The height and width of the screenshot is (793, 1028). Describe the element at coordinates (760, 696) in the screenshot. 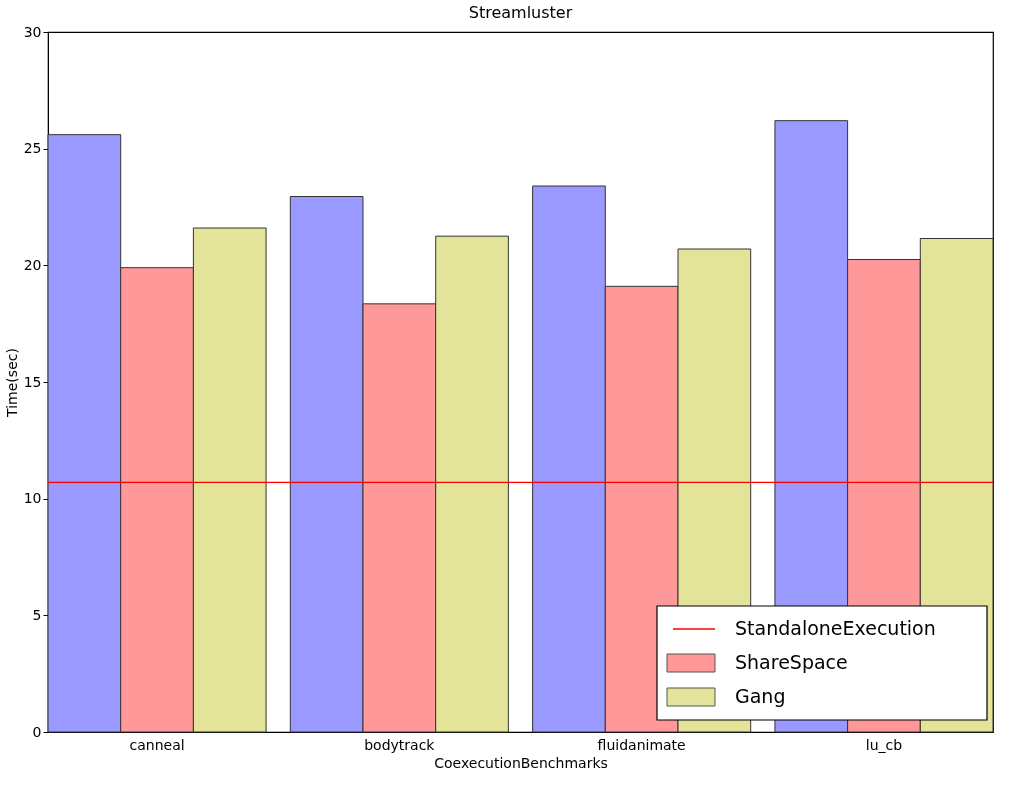

I see `legend-label: Gang` at that location.